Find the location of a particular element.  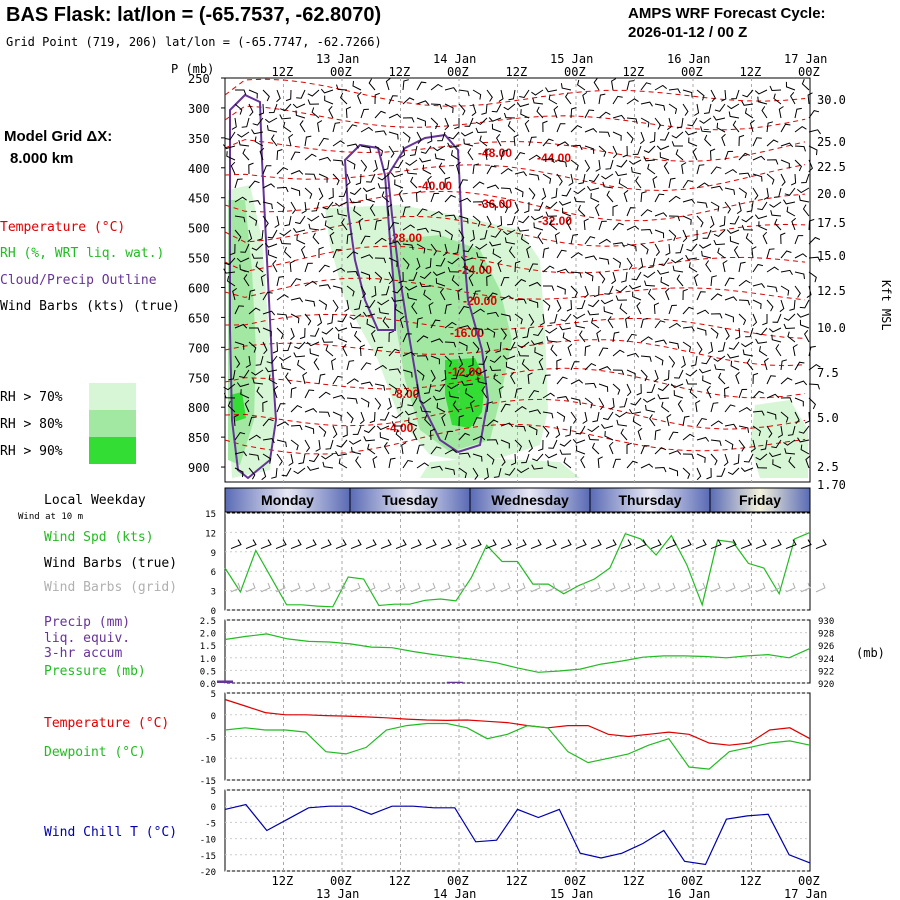

pressure-tick-label: 750 is located at coordinates (199, 378).